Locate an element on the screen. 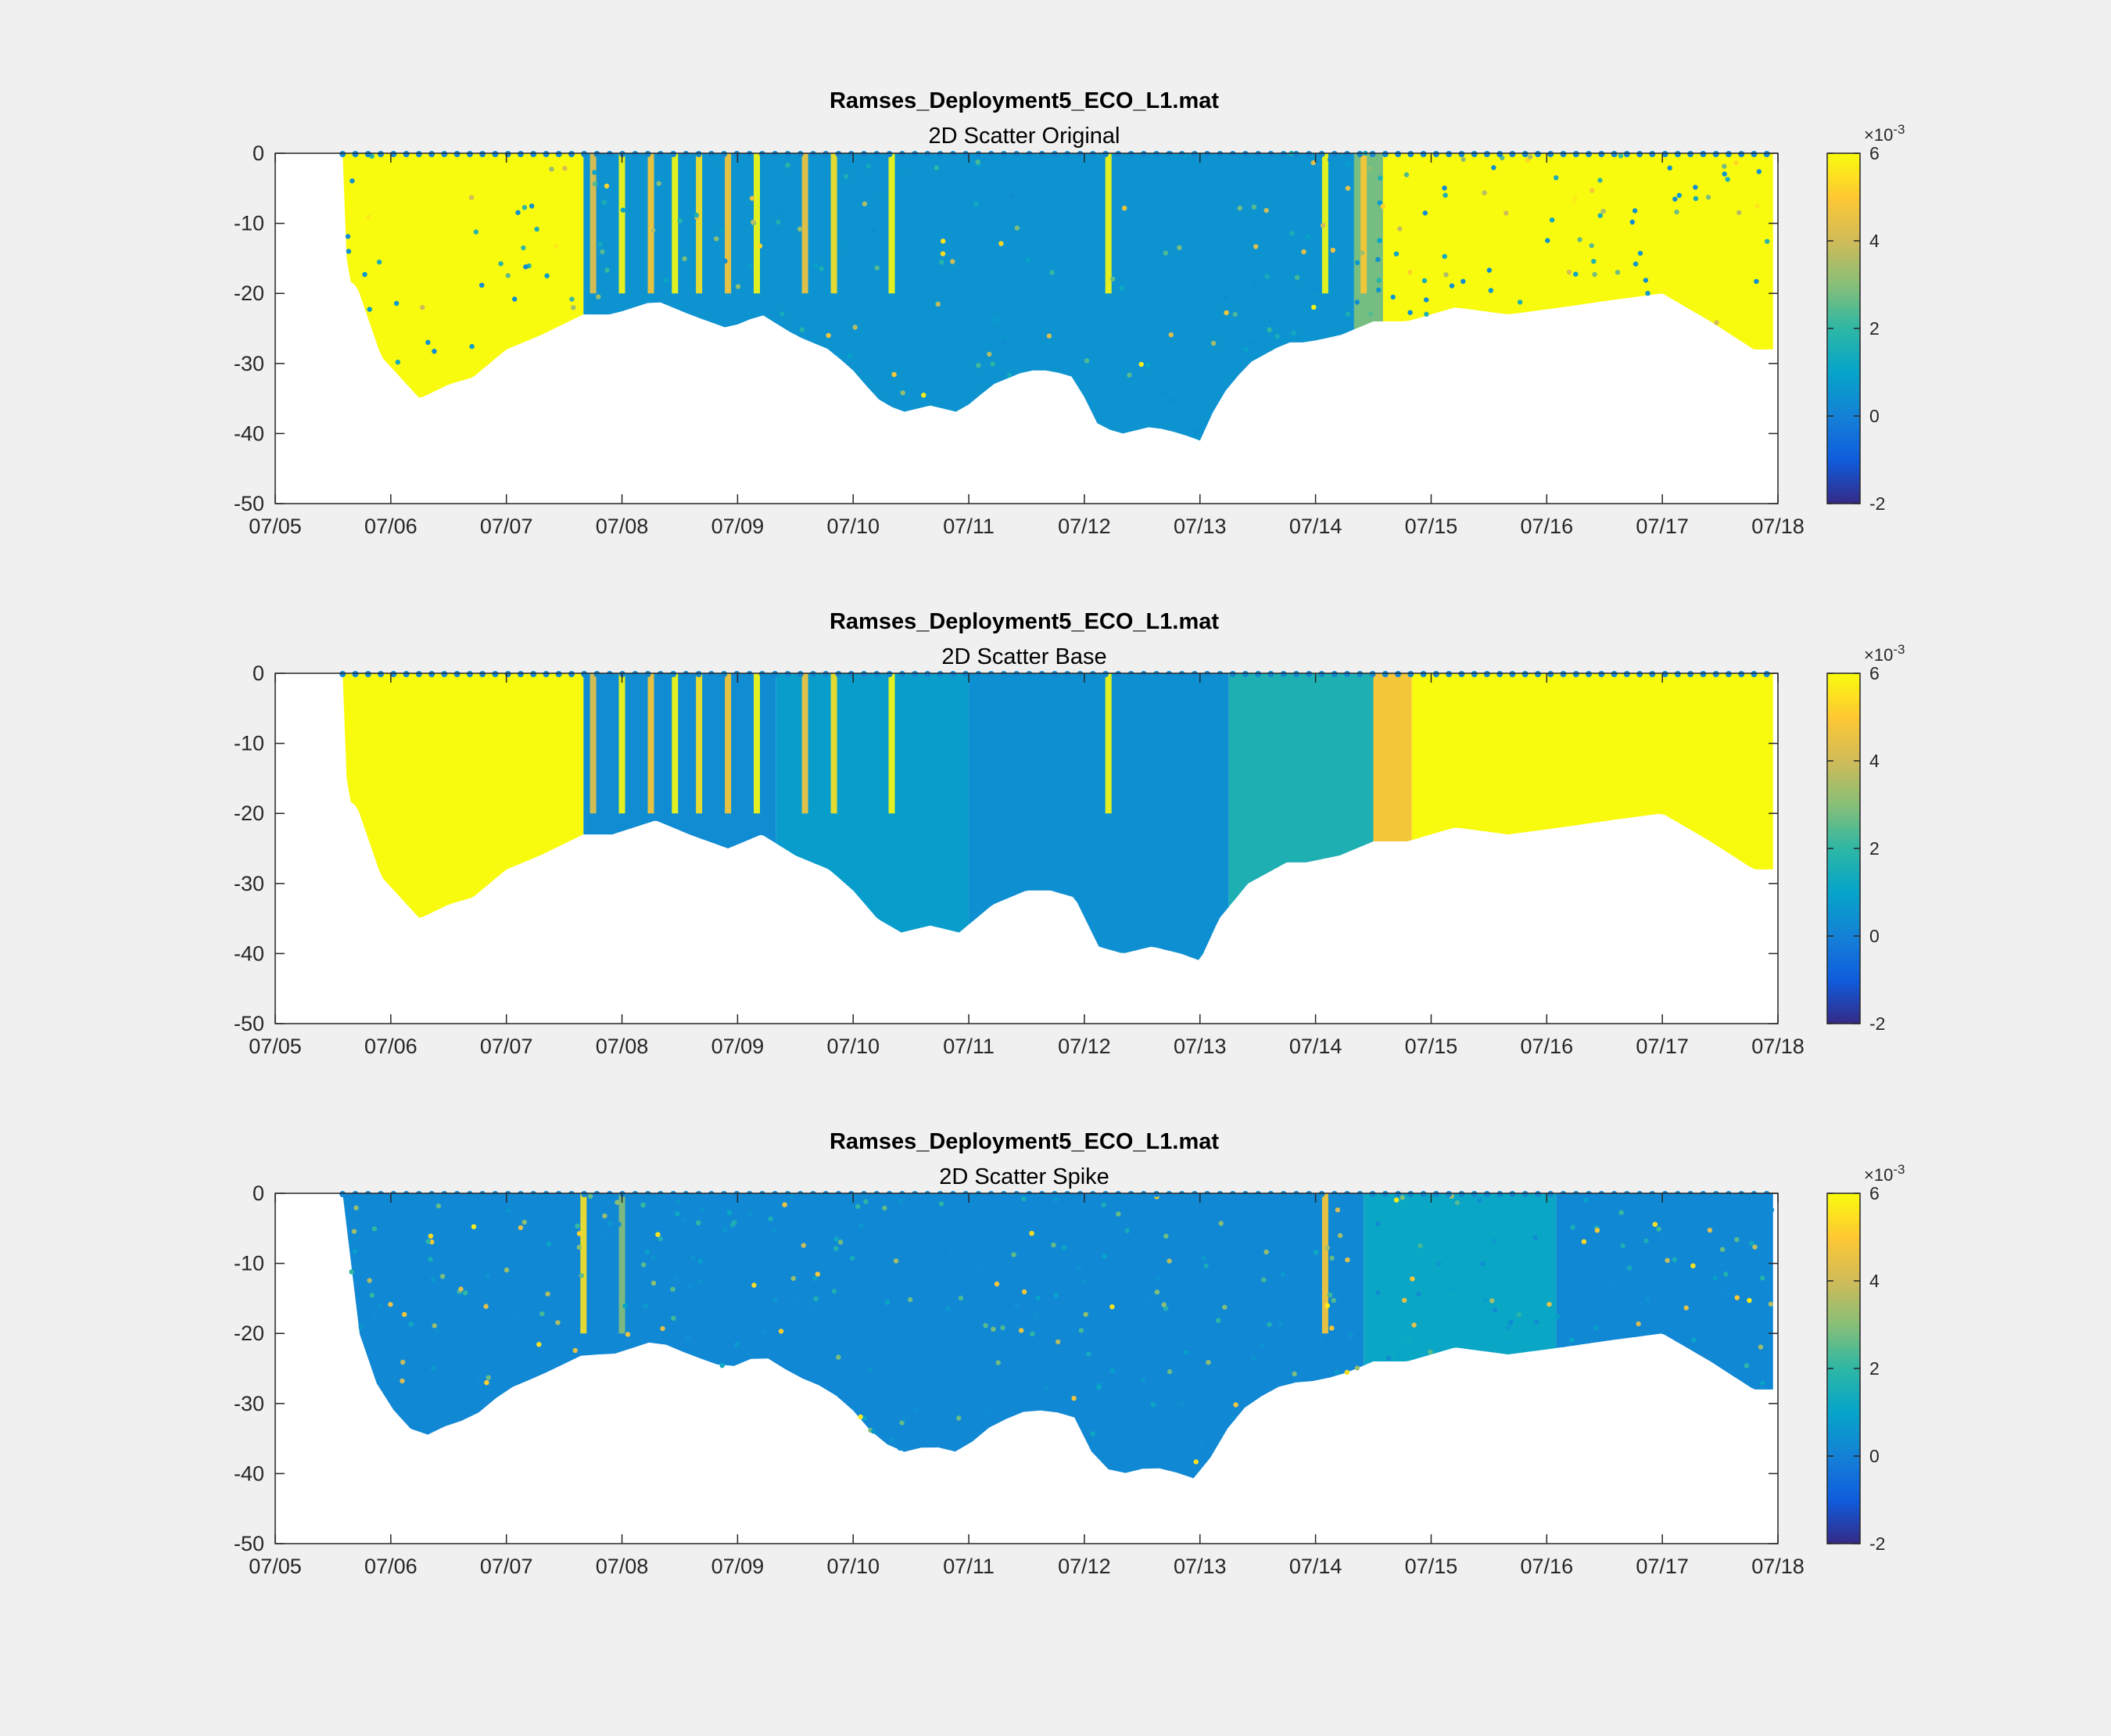 The height and width of the screenshot is (1736, 2111). x-tick-label: 07/11 is located at coordinates (969, 1046).